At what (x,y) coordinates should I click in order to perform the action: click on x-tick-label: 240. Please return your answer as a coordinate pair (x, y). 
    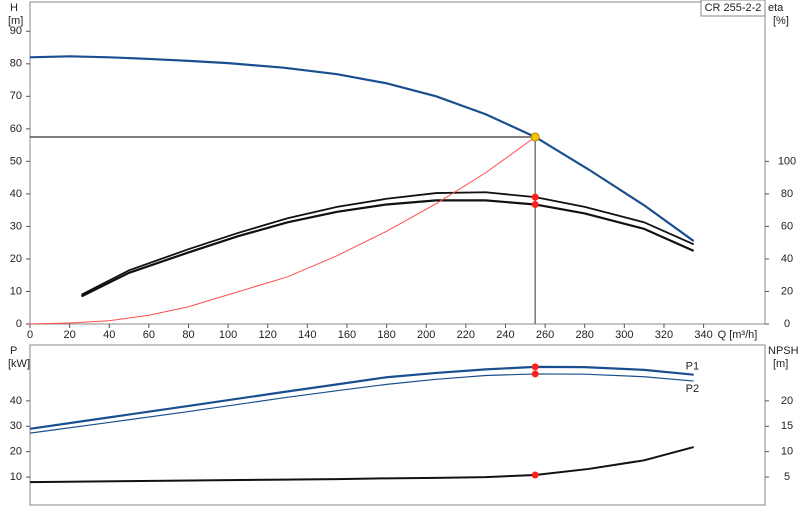
    Looking at the image, I should click on (505, 335).